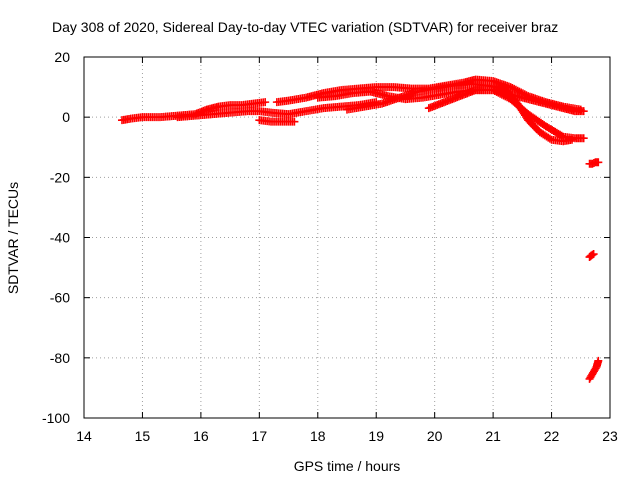  Describe the element at coordinates (435, 436) in the screenshot. I see `x-tick-label: 20` at that location.